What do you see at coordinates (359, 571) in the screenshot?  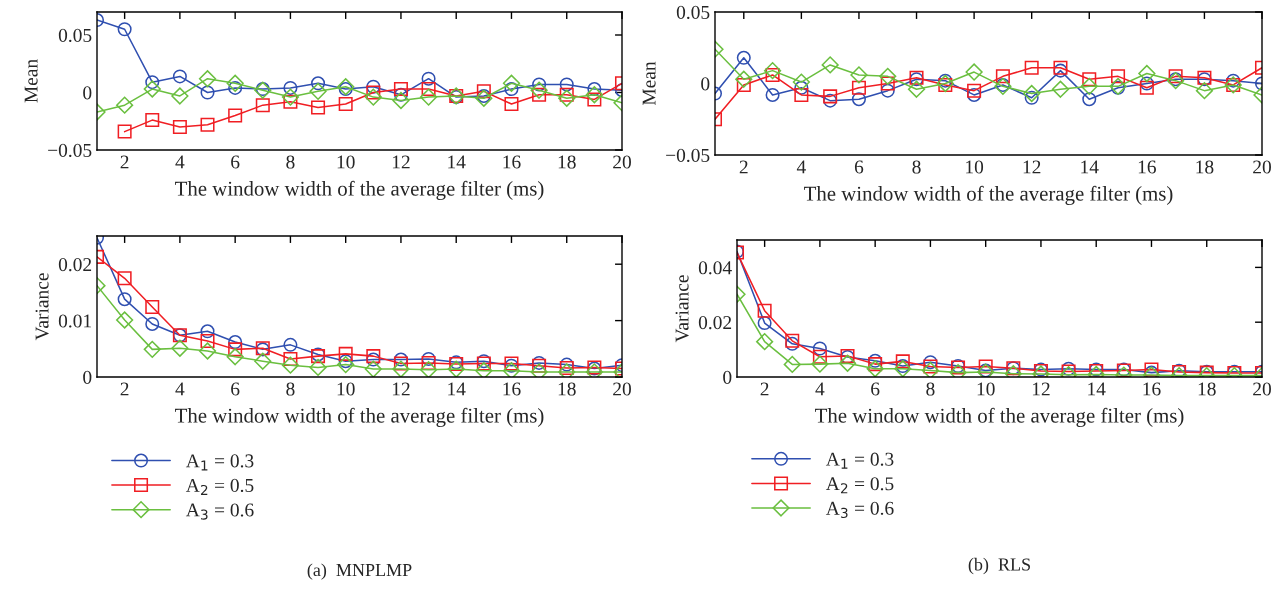 I see `text: (a) MNPLMP` at bounding box center [359, 571].